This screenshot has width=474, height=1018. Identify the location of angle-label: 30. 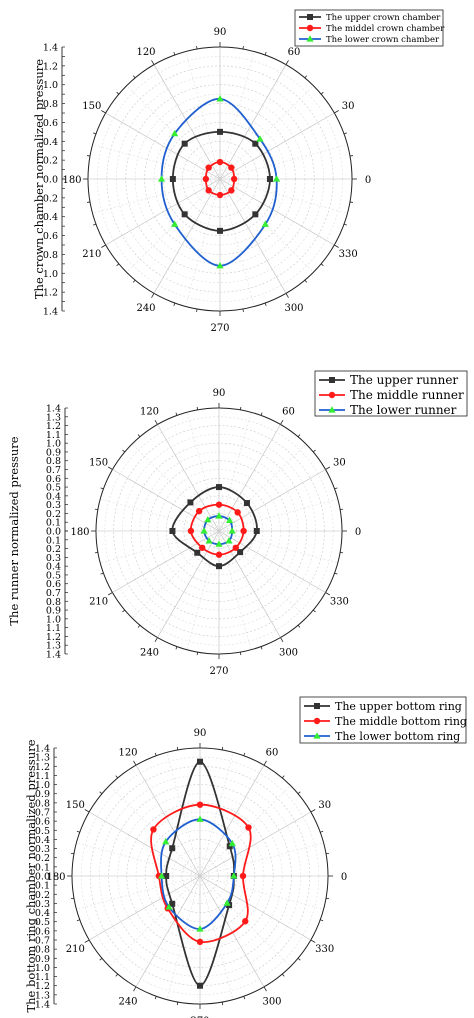
(339, 463).